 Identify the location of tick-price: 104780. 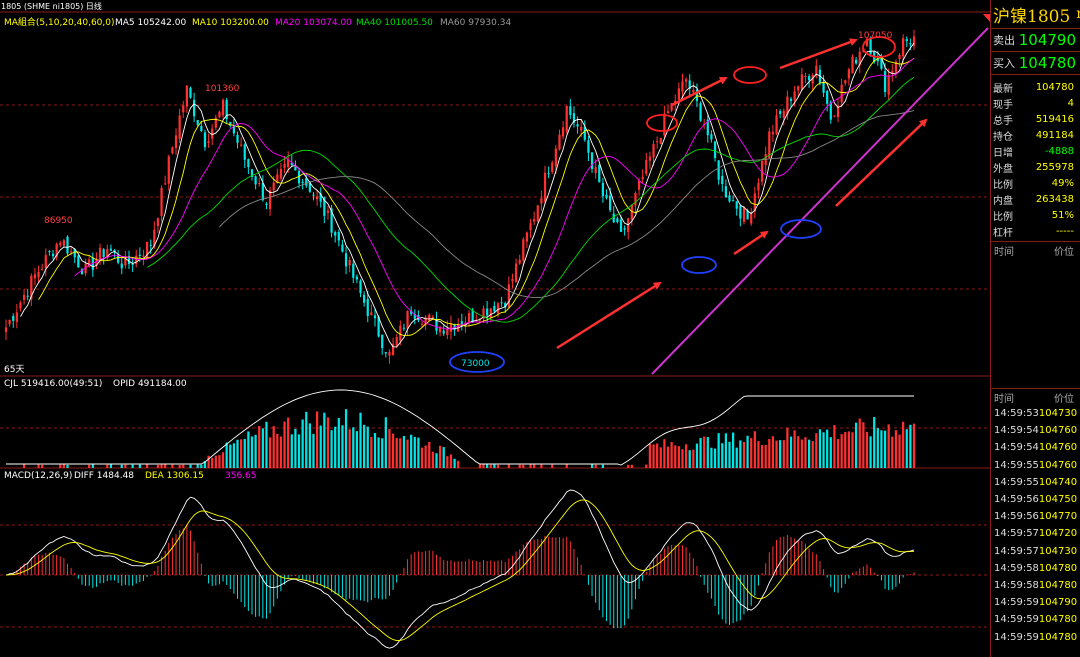
(1058, 585).